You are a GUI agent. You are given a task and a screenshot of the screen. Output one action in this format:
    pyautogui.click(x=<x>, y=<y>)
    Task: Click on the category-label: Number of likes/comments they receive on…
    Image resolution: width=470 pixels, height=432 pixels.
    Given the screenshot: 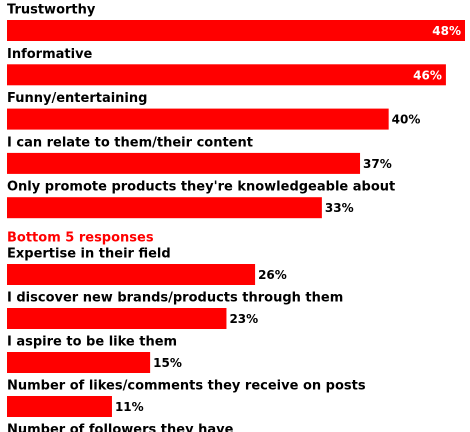 What is the action you would take?
    pyautogui.click(x=186, y=386)
    